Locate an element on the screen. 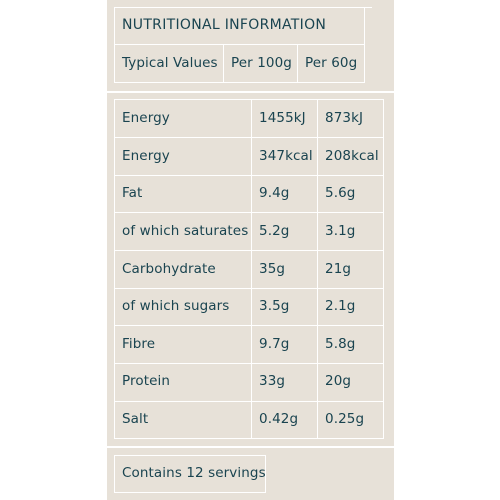 The height and width of the screenshot is (500, 500). value-per-60g: 5.6g is located at coordinates (340, 193).